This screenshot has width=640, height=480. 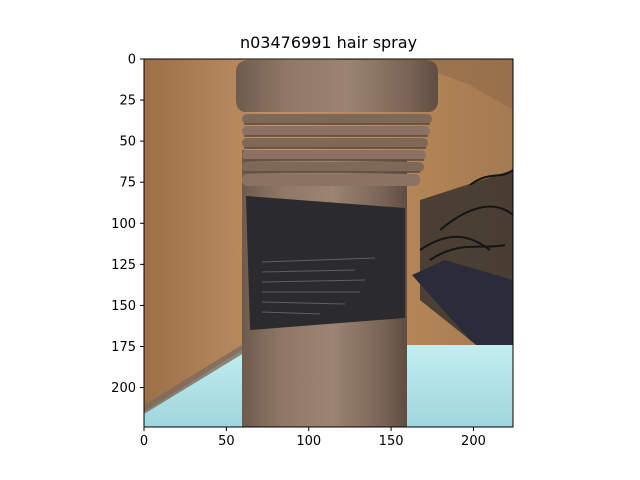 What do you see at coordinates (226, 441) in the screenshot?
I see `x-tick-label: 50` at bounding box center [226, 441].